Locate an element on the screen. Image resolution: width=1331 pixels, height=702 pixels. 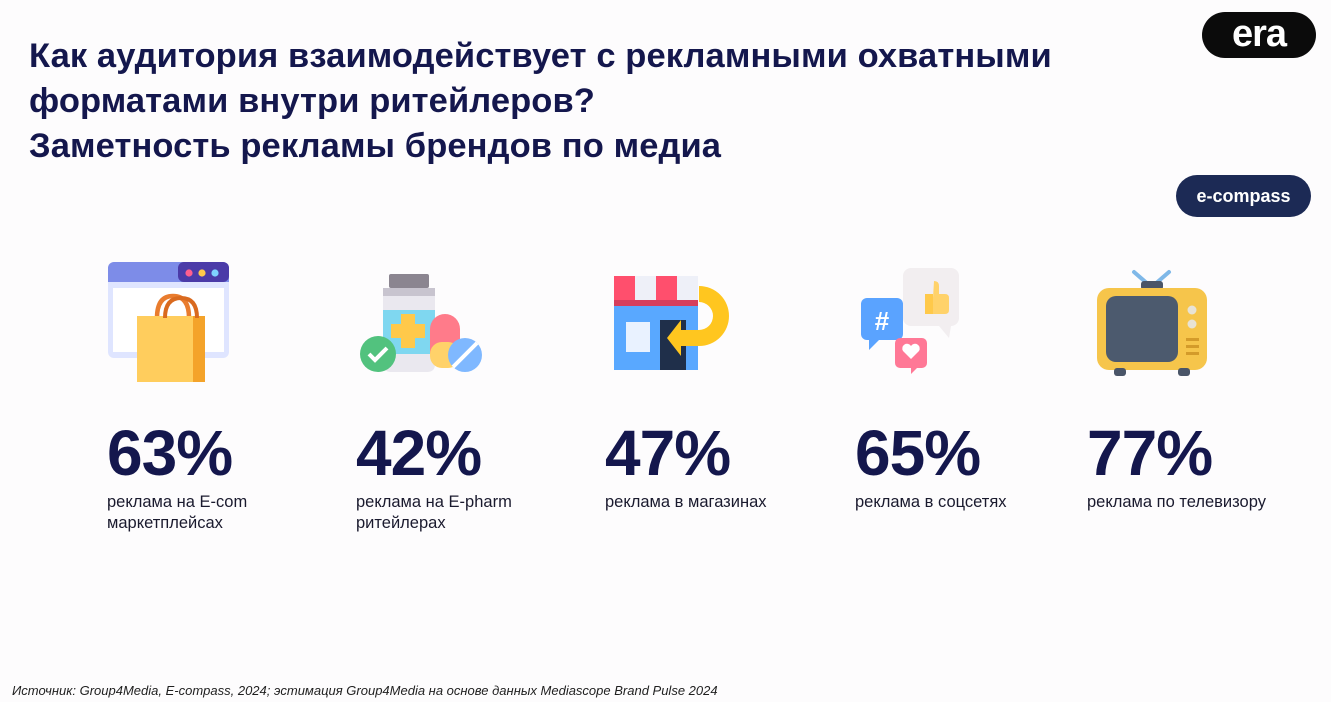
title-line-2: форматами внутри ритейлеров? is located at coordinates (312, 101).